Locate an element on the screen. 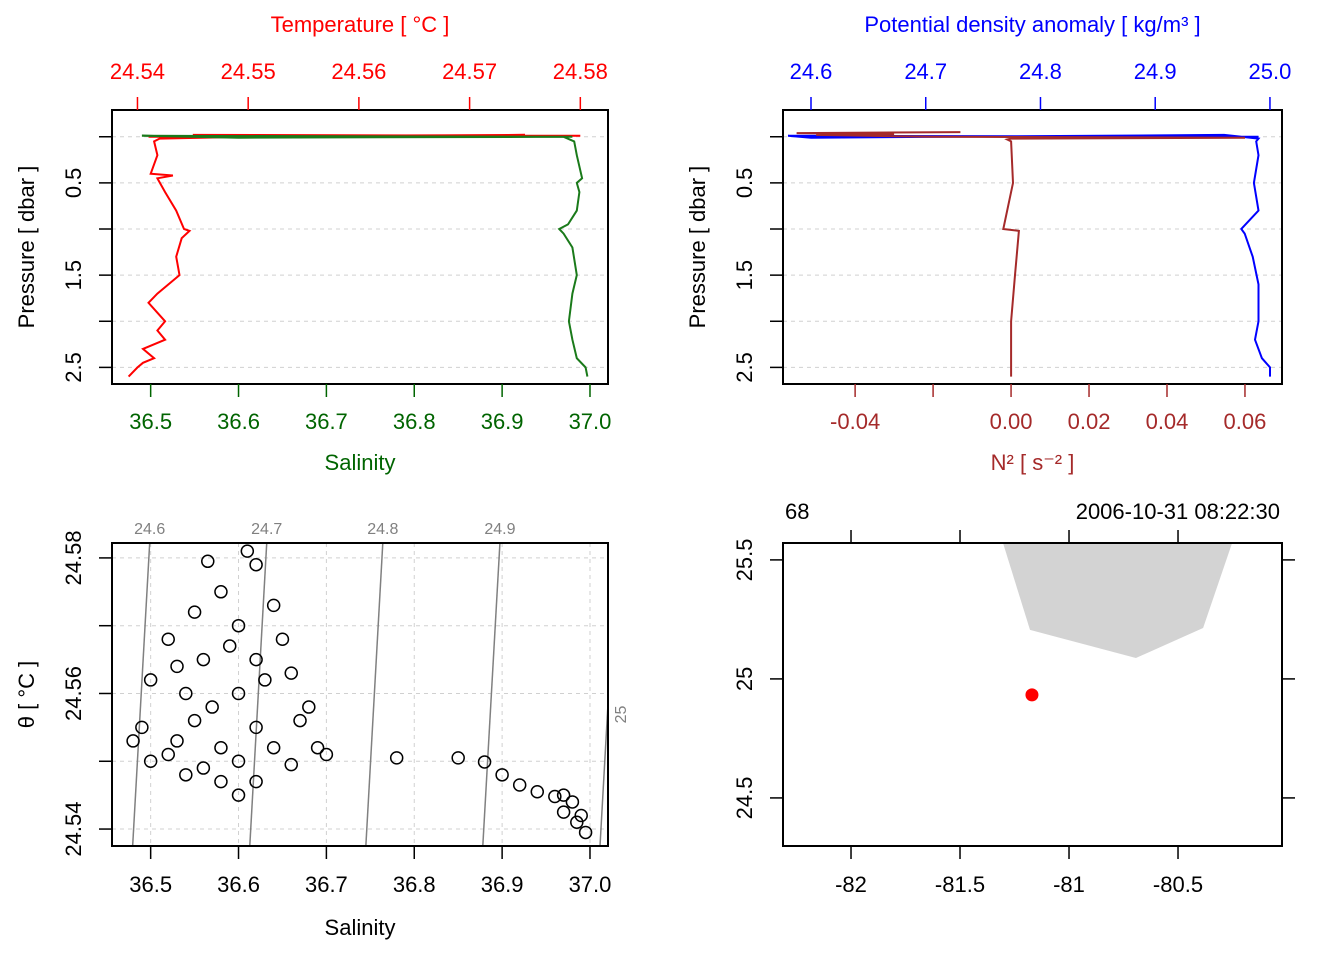 This screenshot has height=960, width=1344. axis-title: θ [ °C ] is located at coordinates (26, 694).